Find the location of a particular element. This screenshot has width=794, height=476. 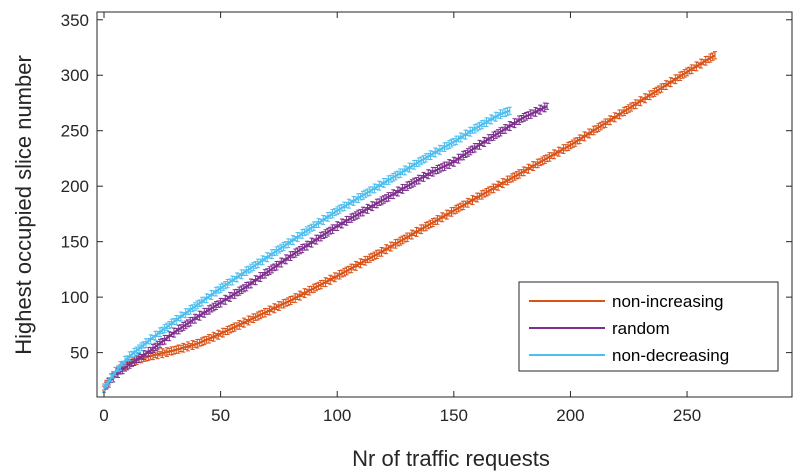

x-tick-label: 150 is located at coordinates (454, 415).